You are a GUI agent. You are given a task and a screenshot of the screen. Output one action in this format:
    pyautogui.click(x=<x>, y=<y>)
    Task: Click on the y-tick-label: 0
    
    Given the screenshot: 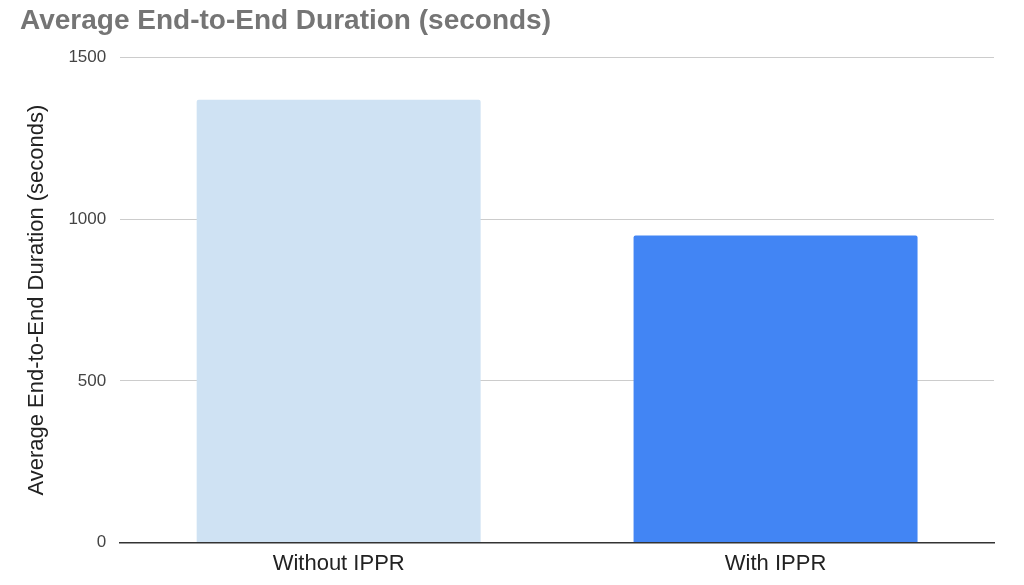 What is the action you would take?
    pyautogui.click(x=101, y=542)
    